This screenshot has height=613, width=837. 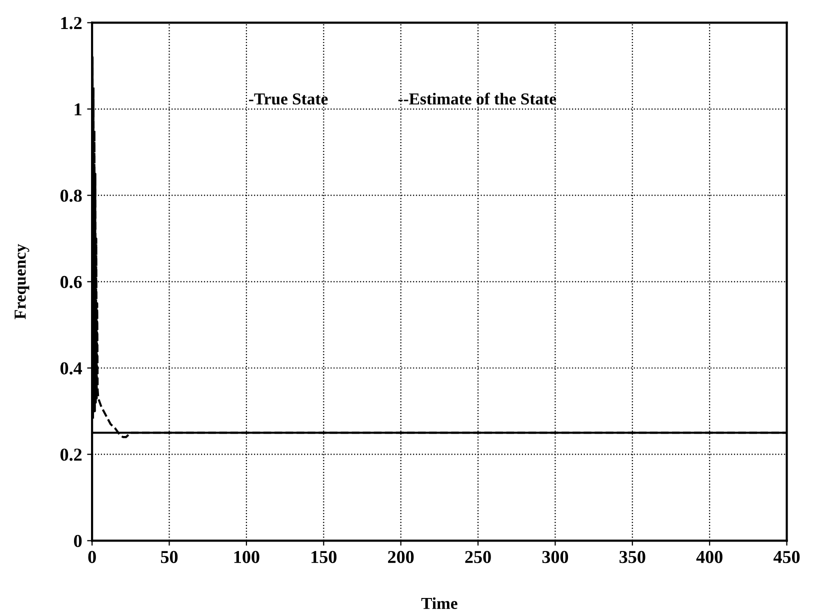 I want to click on x-tick-label: 250, so click(x=478, y=557).